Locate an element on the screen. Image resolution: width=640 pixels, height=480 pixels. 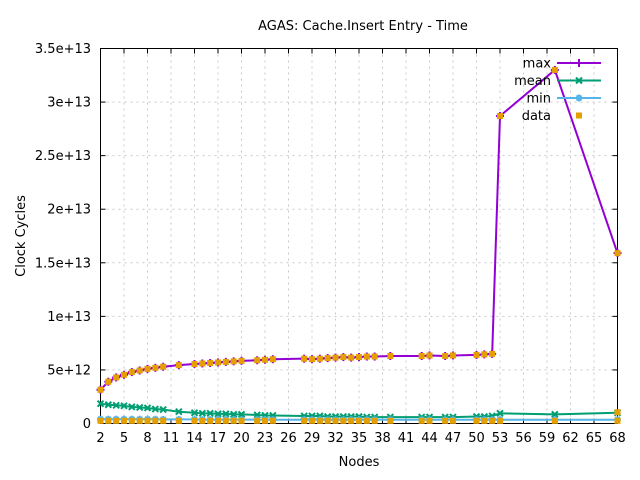
legend: max mean min data is located at coordinates (557, 90).